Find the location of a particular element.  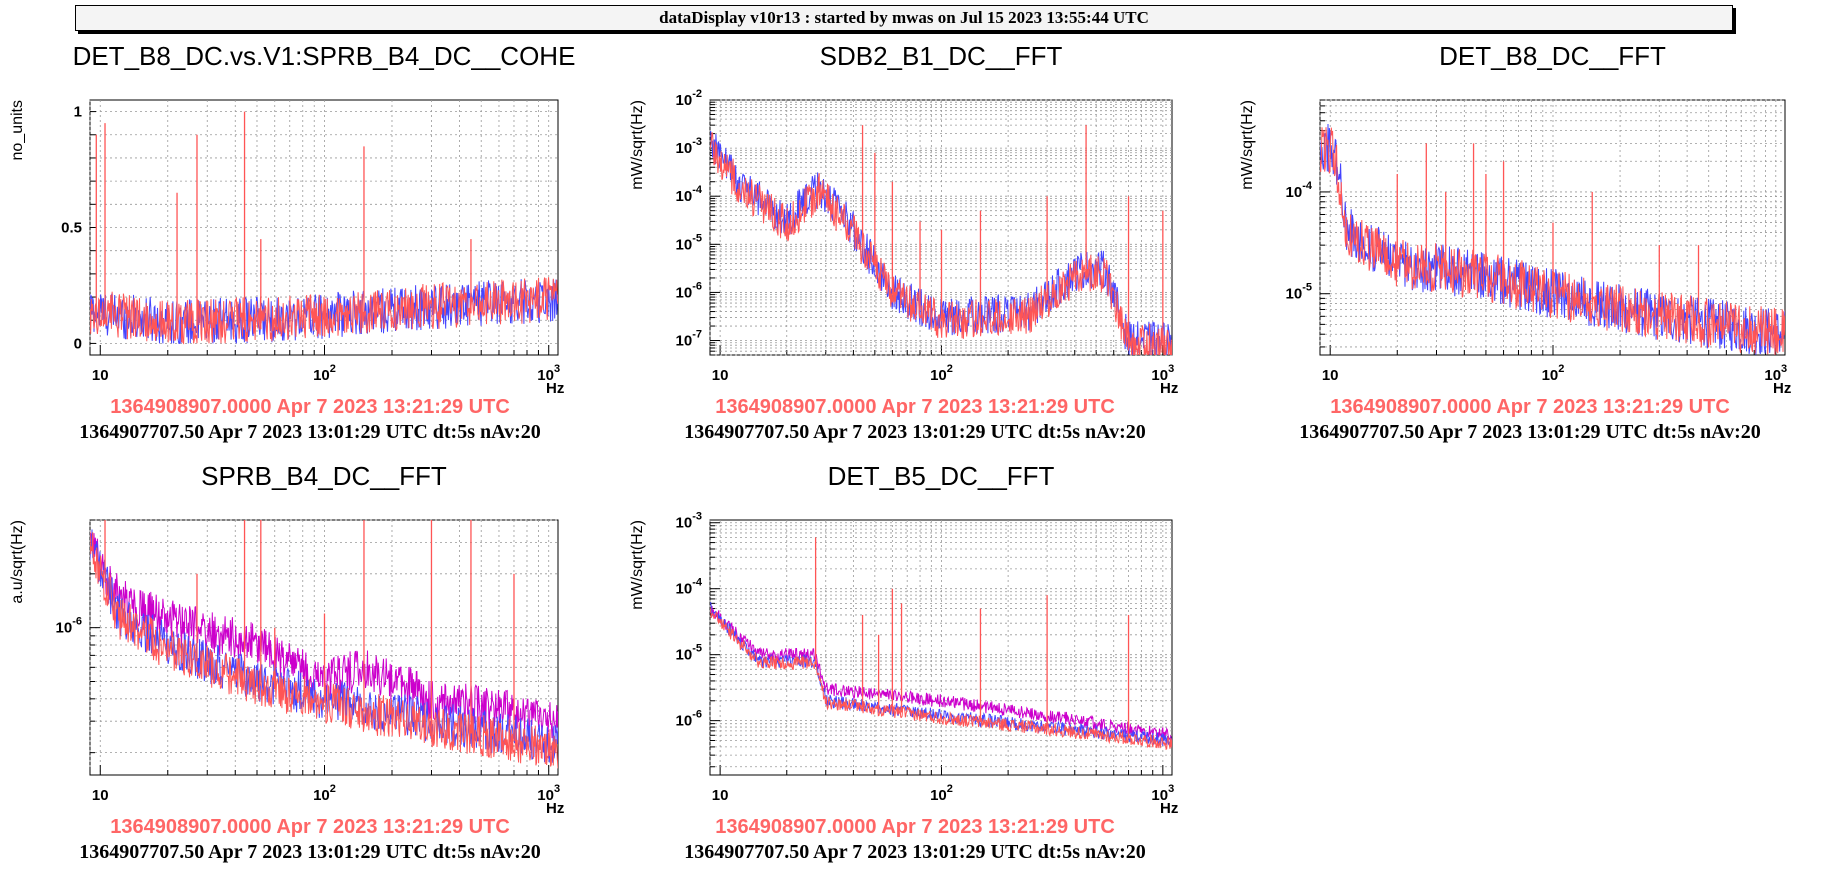

y-axis-label: no_units is located at coordinates (17, 130).